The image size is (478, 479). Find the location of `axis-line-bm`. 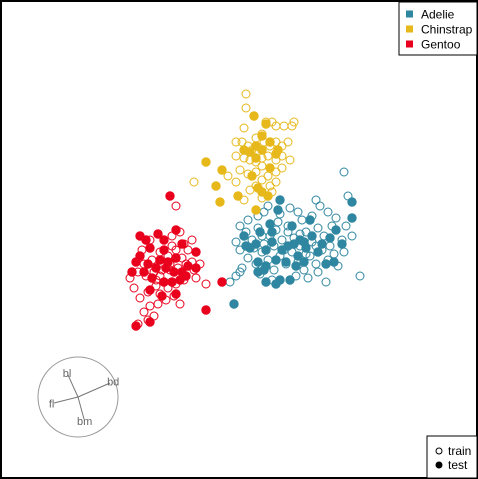

axis-line-bm is located at coordinates (81, 408).